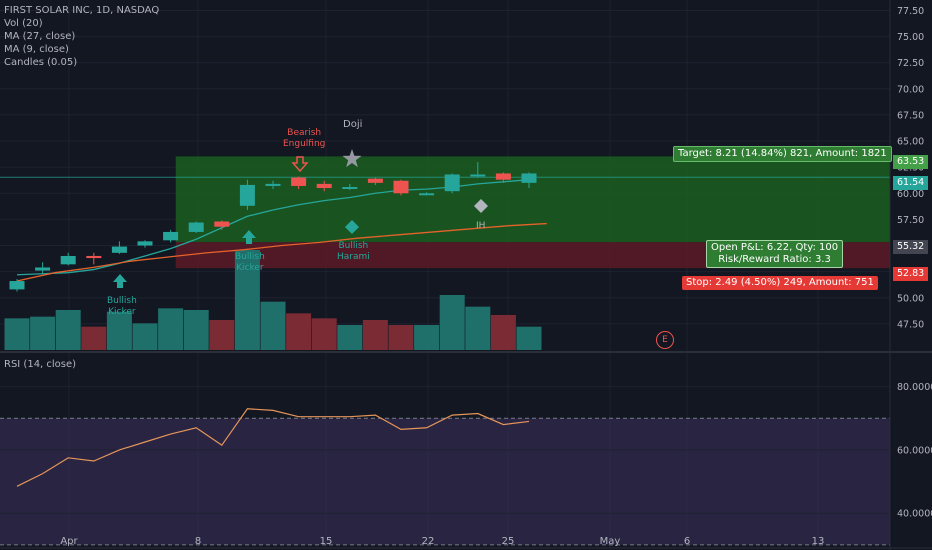 This screenshot has height=550, width=932. I want to click on pattern-markers, so click(300, 218).